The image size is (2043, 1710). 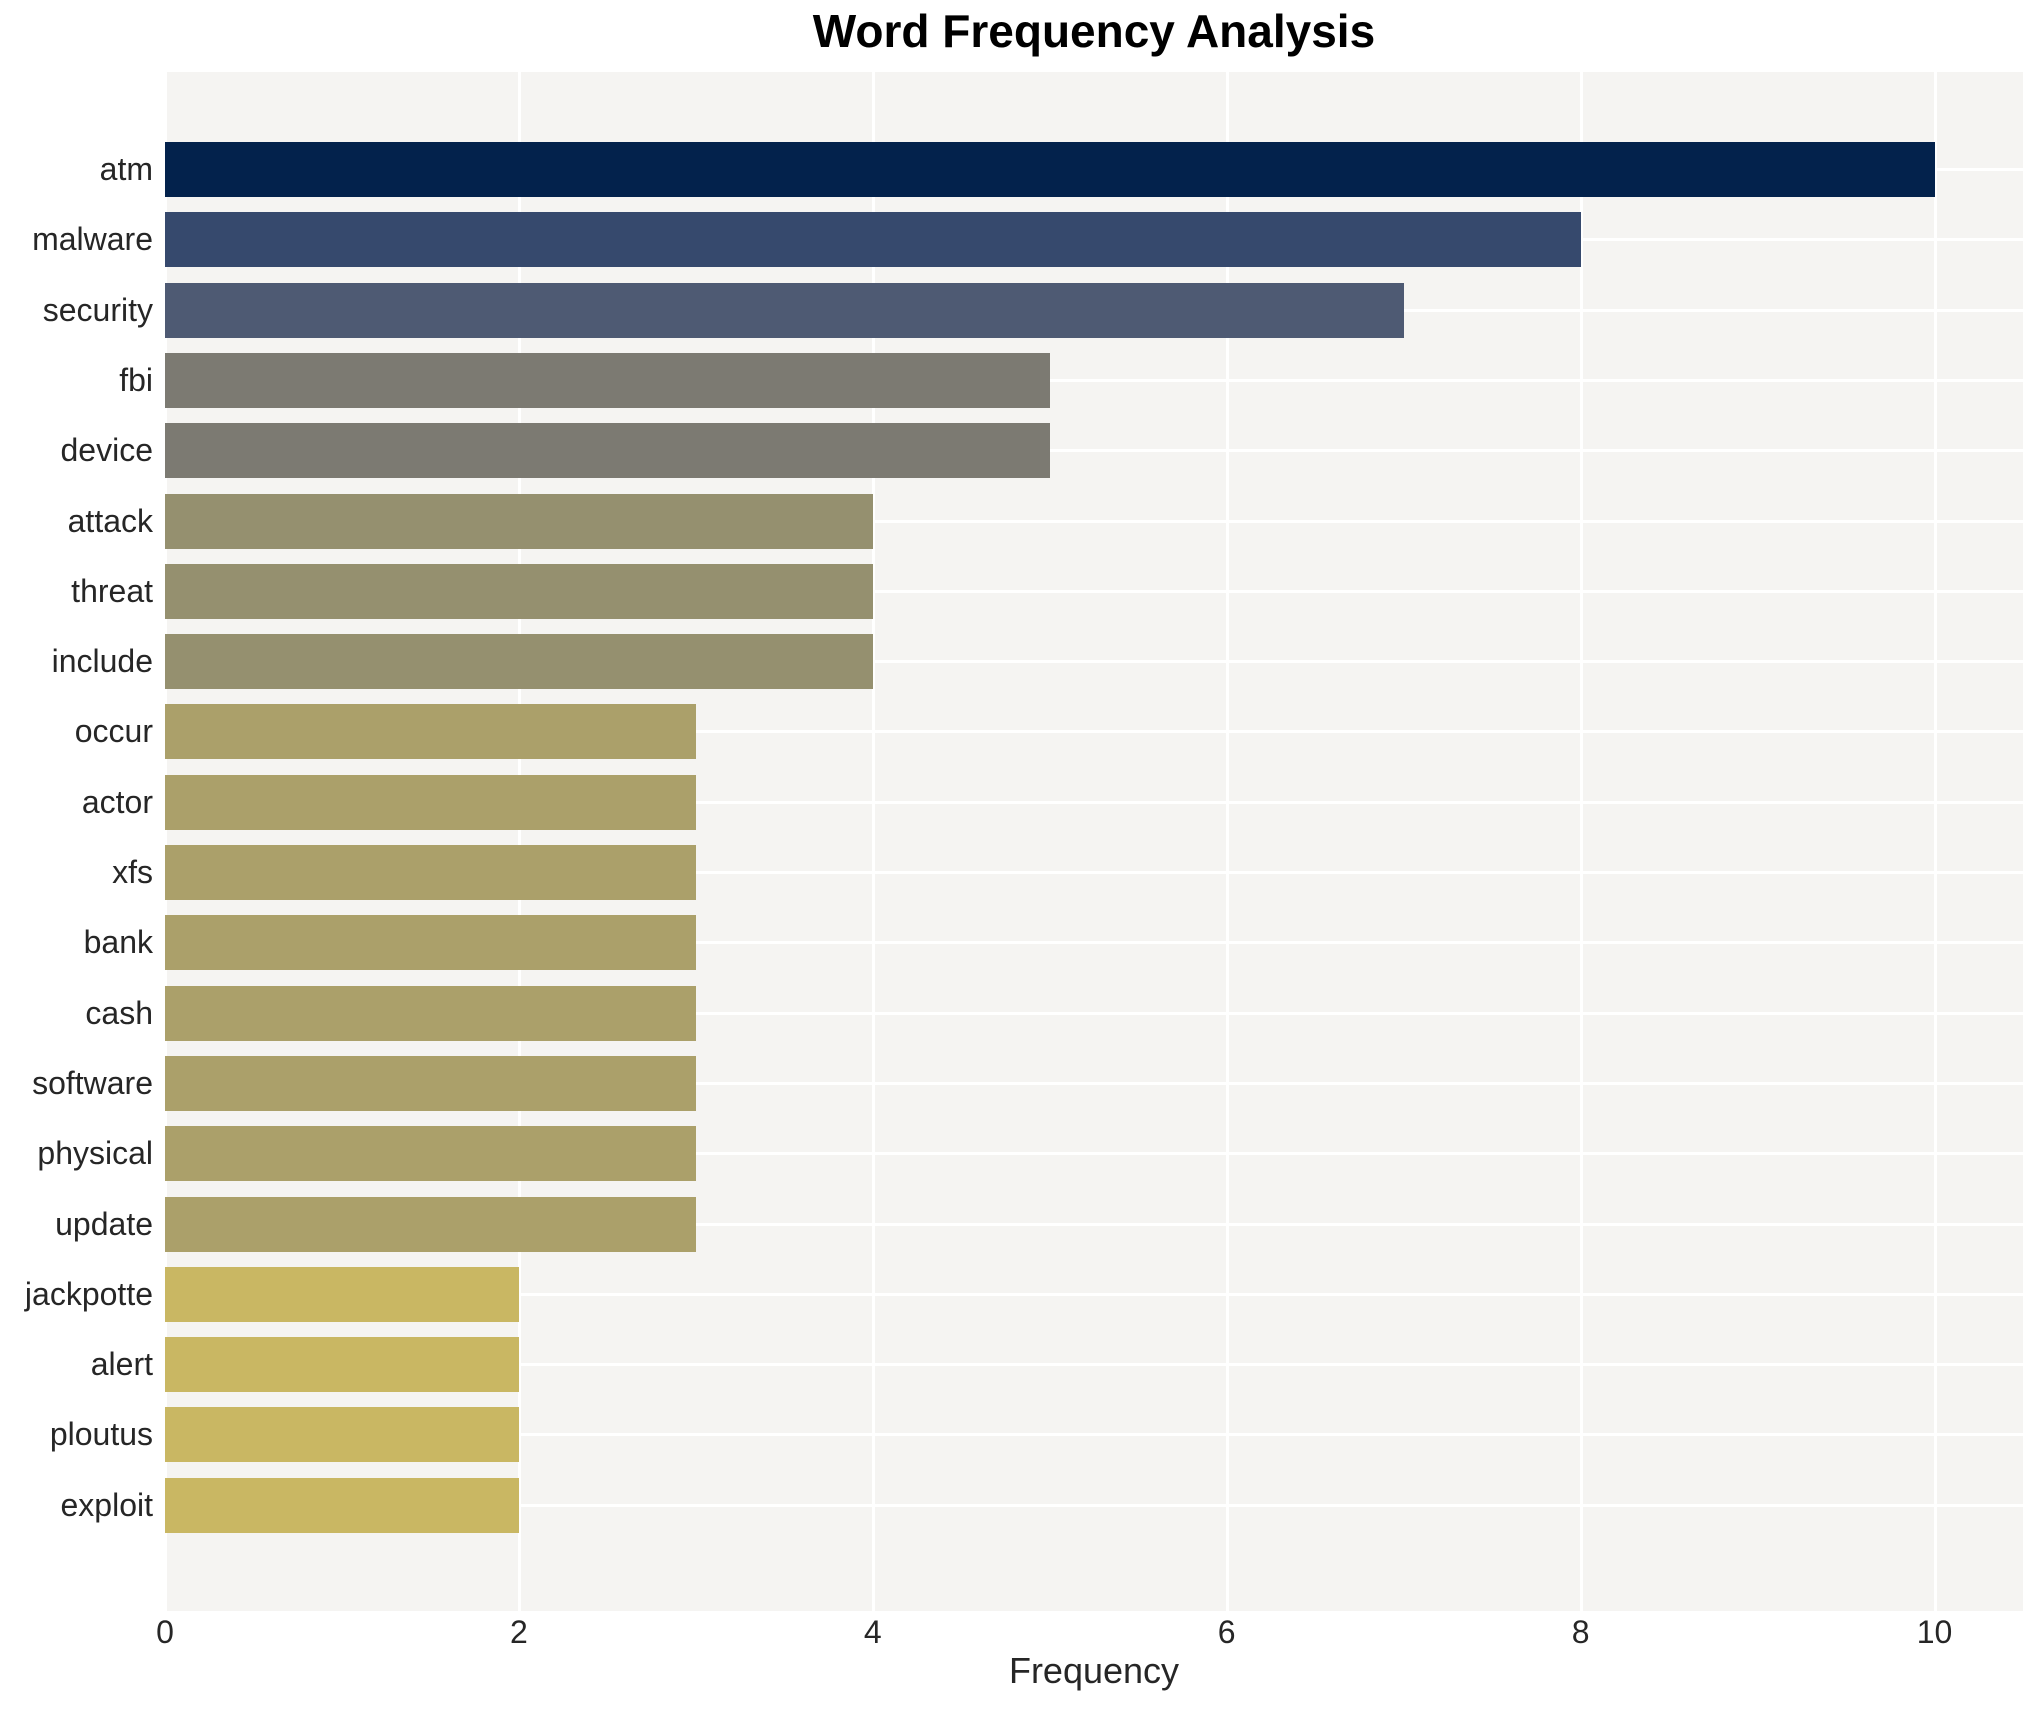 What do you see at coordinates (110, 520) in the screenshot?
I see `y-tick-label-attack: attack` at bounding box center [110, 520].